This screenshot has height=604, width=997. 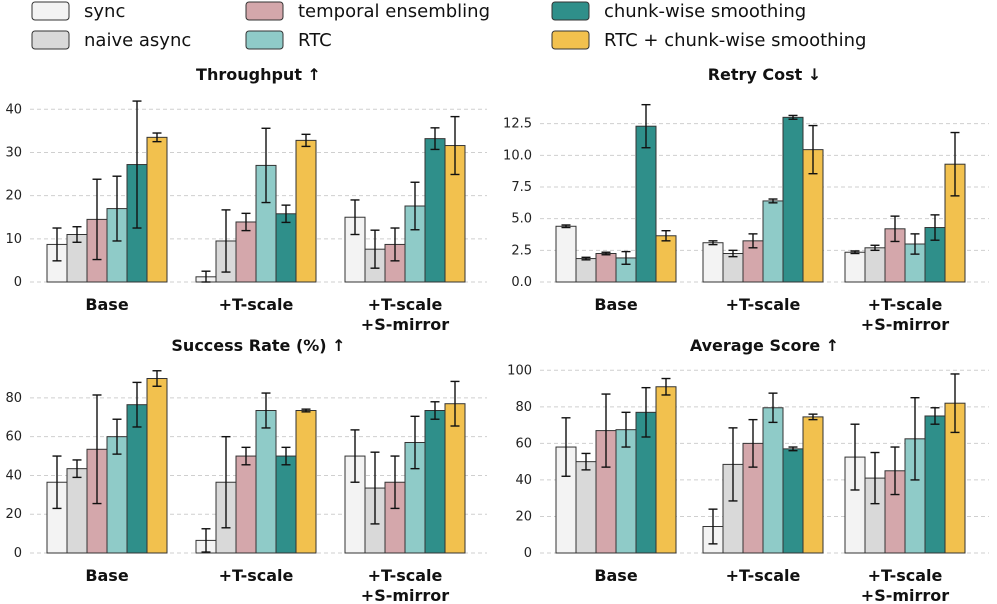 I want to click on legend-item-chunk-wise-smoothing: chunk-wise smoothing, so click(x=678, y=11).